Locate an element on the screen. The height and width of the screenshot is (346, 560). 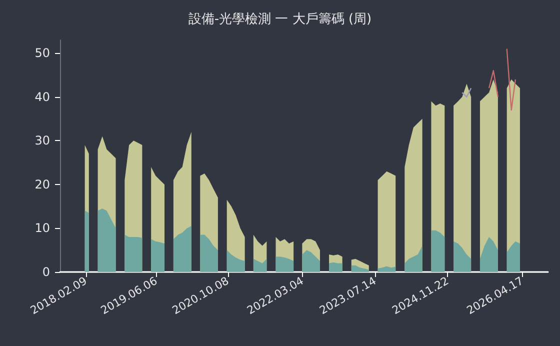
y-tick-label: 30 is located at coordinates (42, 141).